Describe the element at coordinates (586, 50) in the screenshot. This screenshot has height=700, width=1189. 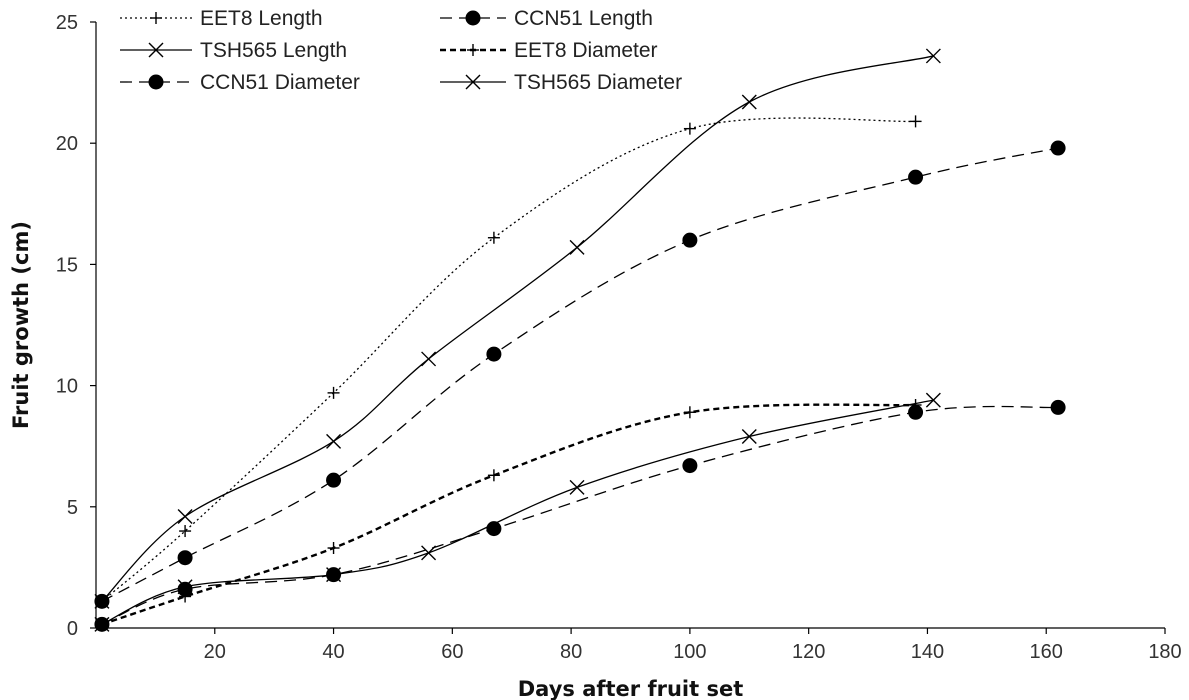
I see `legend-label: EET8 Diameter` at that location.